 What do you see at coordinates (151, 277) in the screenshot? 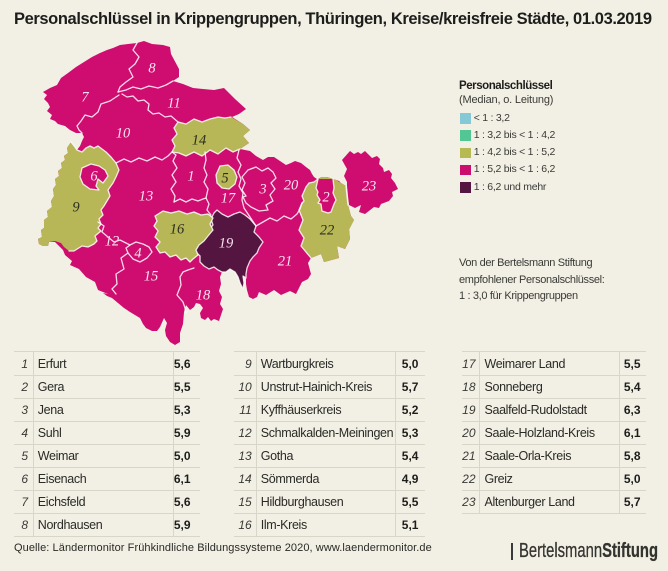
I see `svg-text: 15` at bounding box center [151, 277].